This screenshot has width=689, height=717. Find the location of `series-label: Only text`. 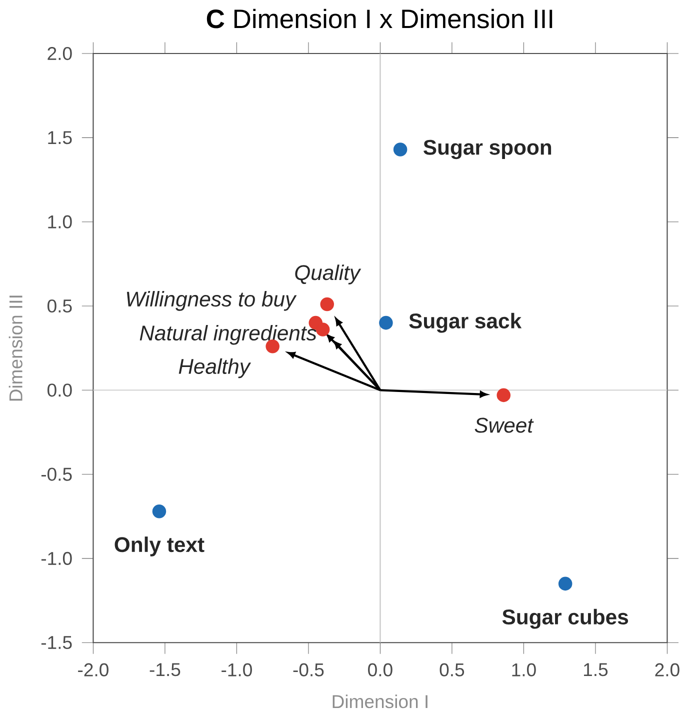

series-label: Only text is located at coordinates (159, 546).